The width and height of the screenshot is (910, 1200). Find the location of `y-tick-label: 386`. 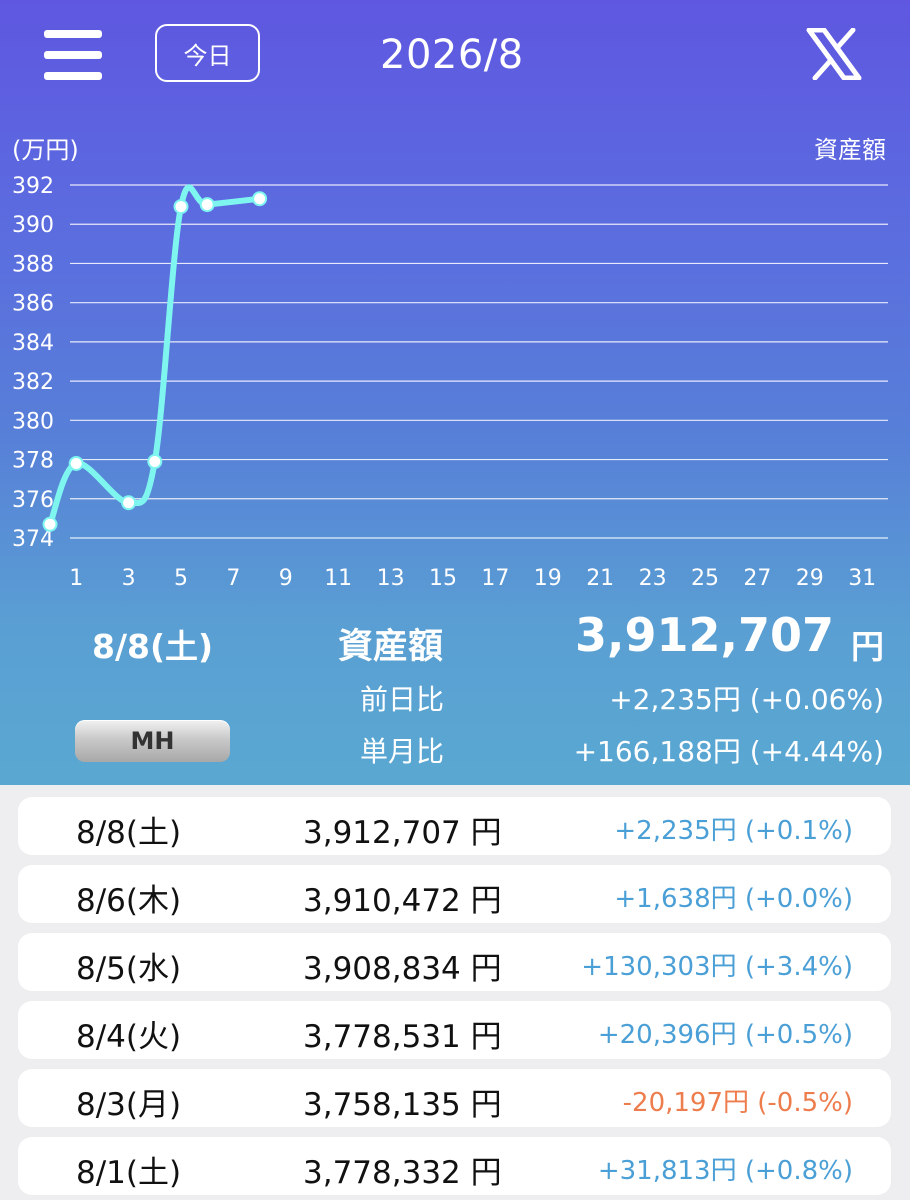

y-tick-label: 386 is located at coordinates (33, 304).